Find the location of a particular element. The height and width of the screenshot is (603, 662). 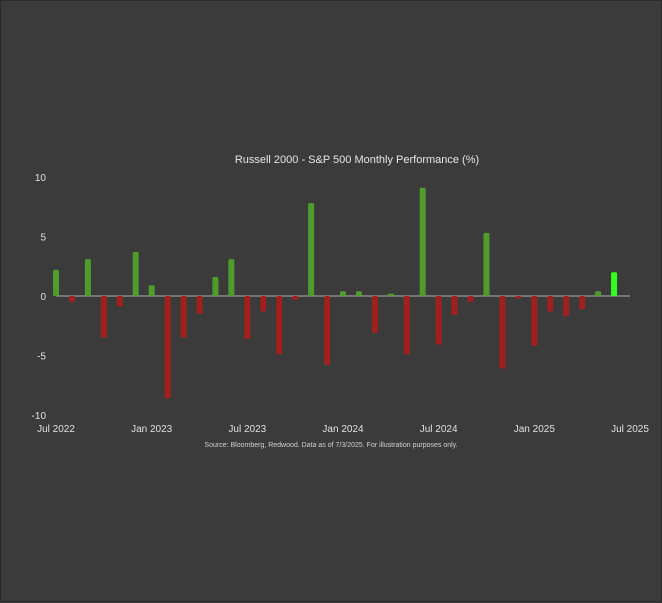

bar-jan-2024 is located at coordinates (343, 293).